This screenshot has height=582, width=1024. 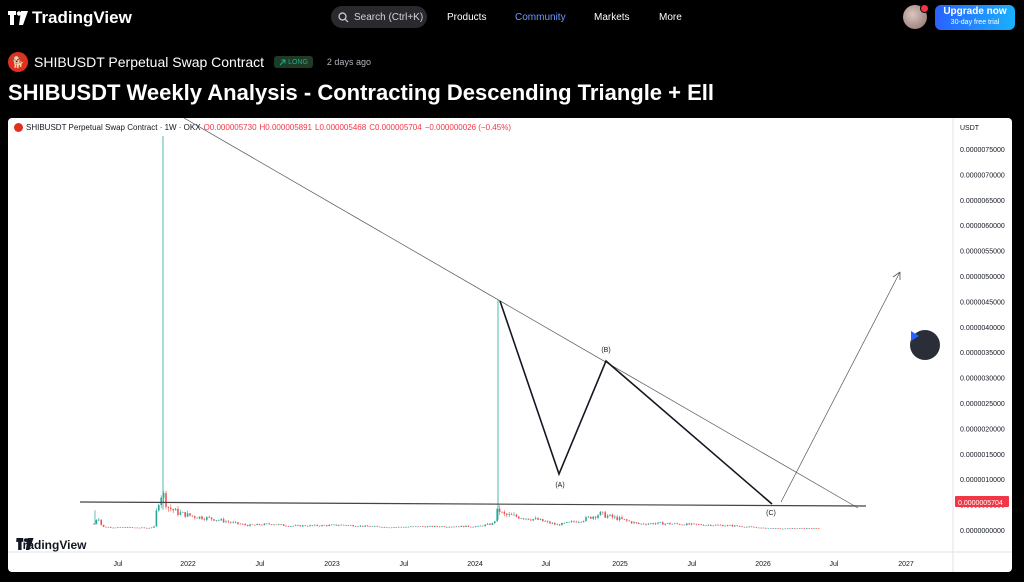 What do you see at coordinates (260, 564) in the screenshot?
I see `time-tick-label: Jul` at bounding box center [260, 564].